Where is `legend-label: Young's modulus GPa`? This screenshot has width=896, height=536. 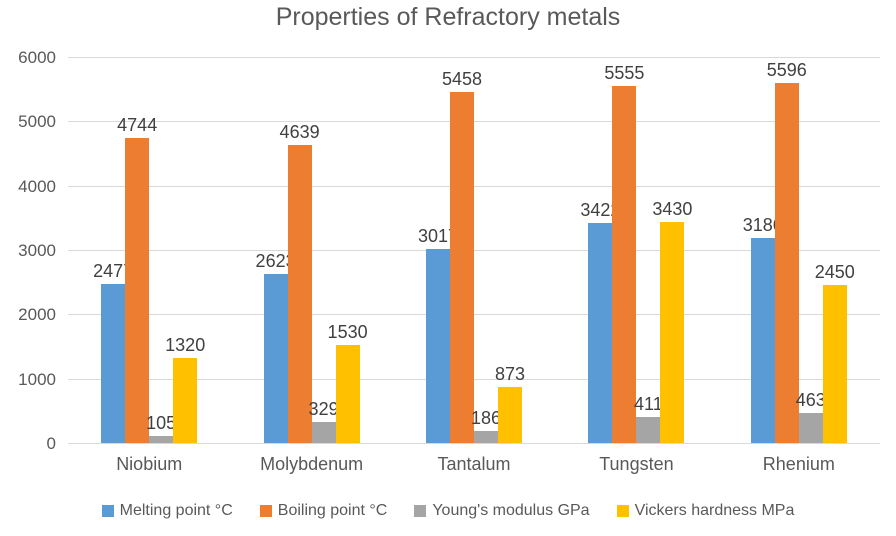 legend-label: Young's modulus GPa is located at coordinates (511, 510).